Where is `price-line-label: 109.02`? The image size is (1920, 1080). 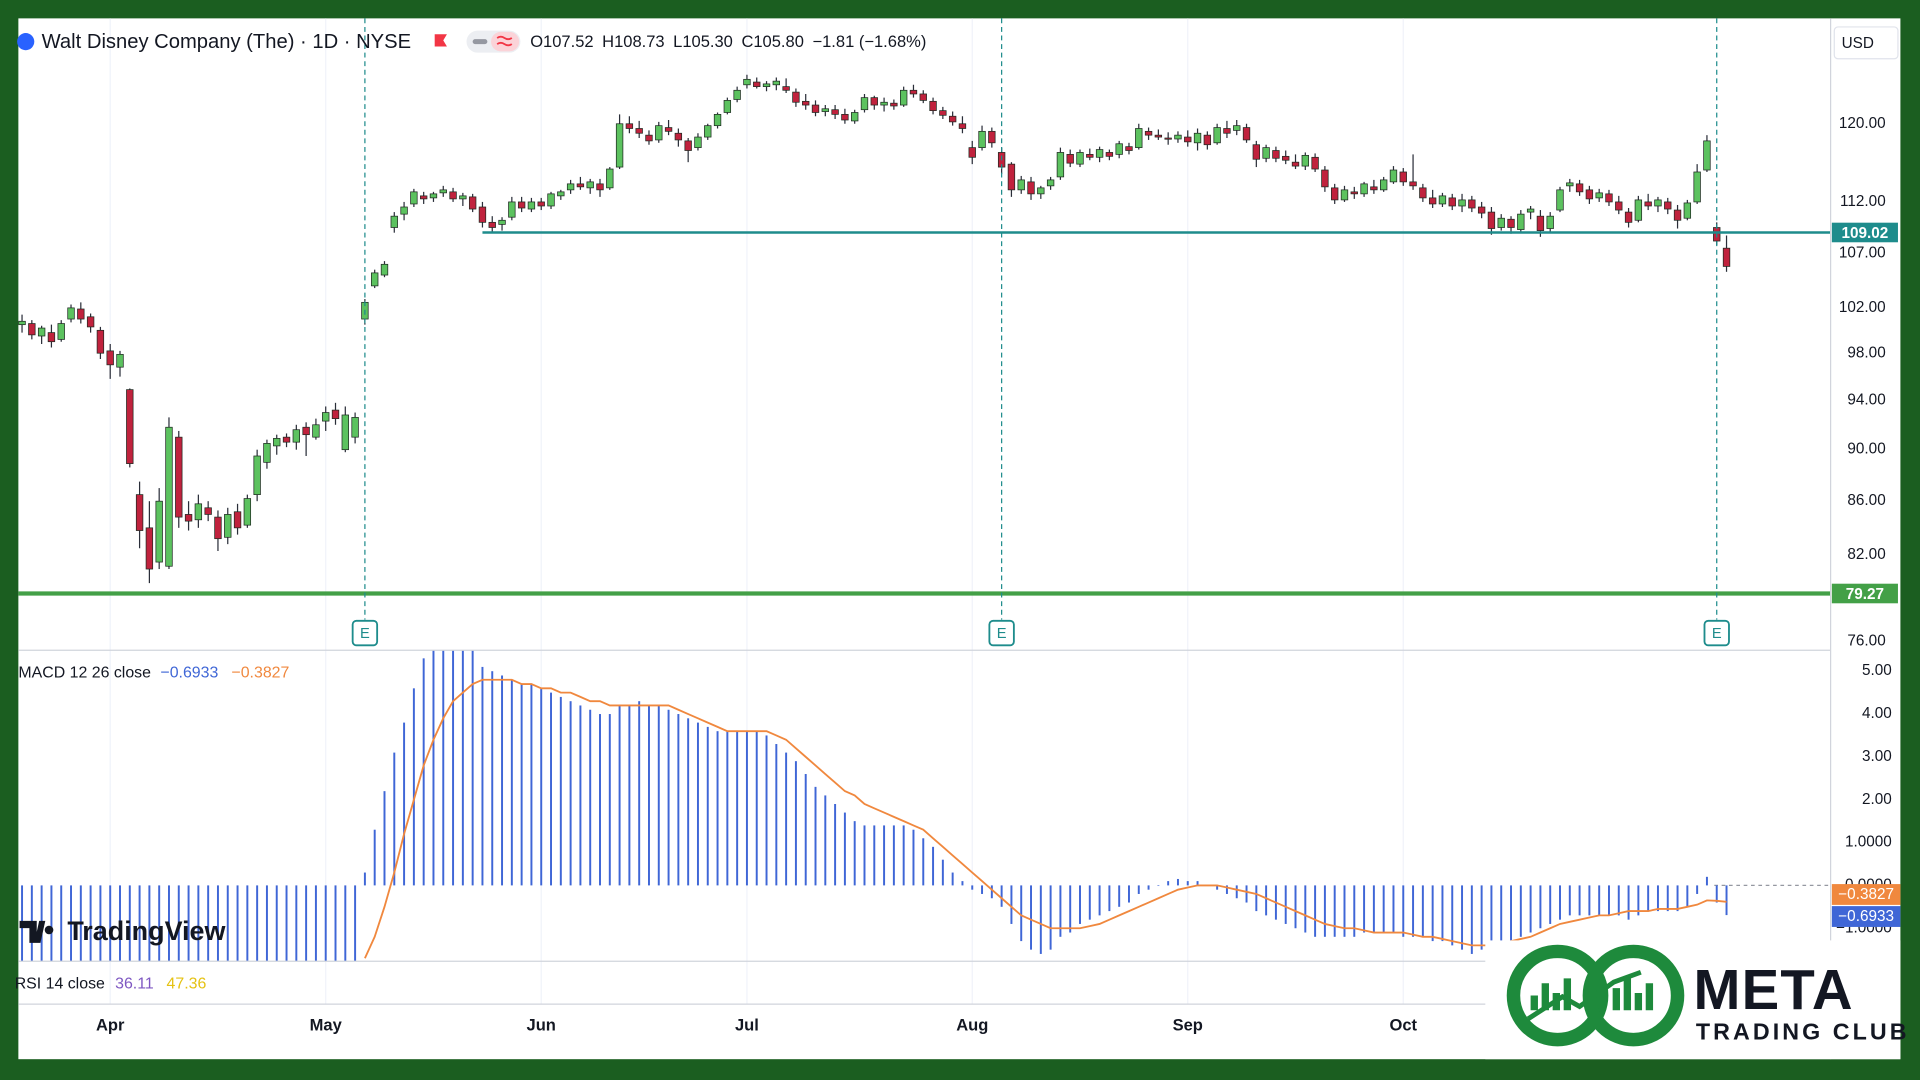 price-line-label: 109.02 is located at coordinates (1864, 233).